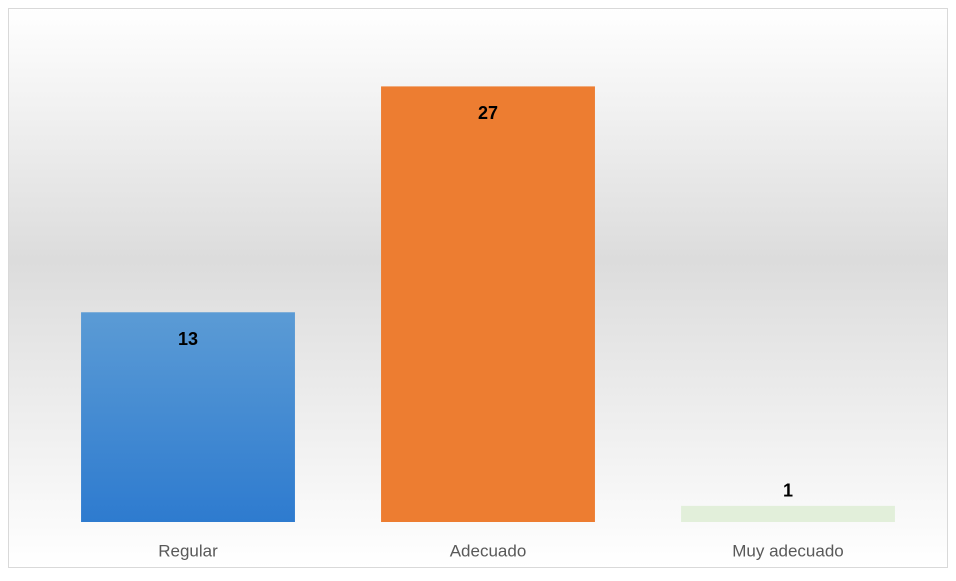 This screenshot has height=581, width=956. I want to click on value-label: 1, so click(788, 491).